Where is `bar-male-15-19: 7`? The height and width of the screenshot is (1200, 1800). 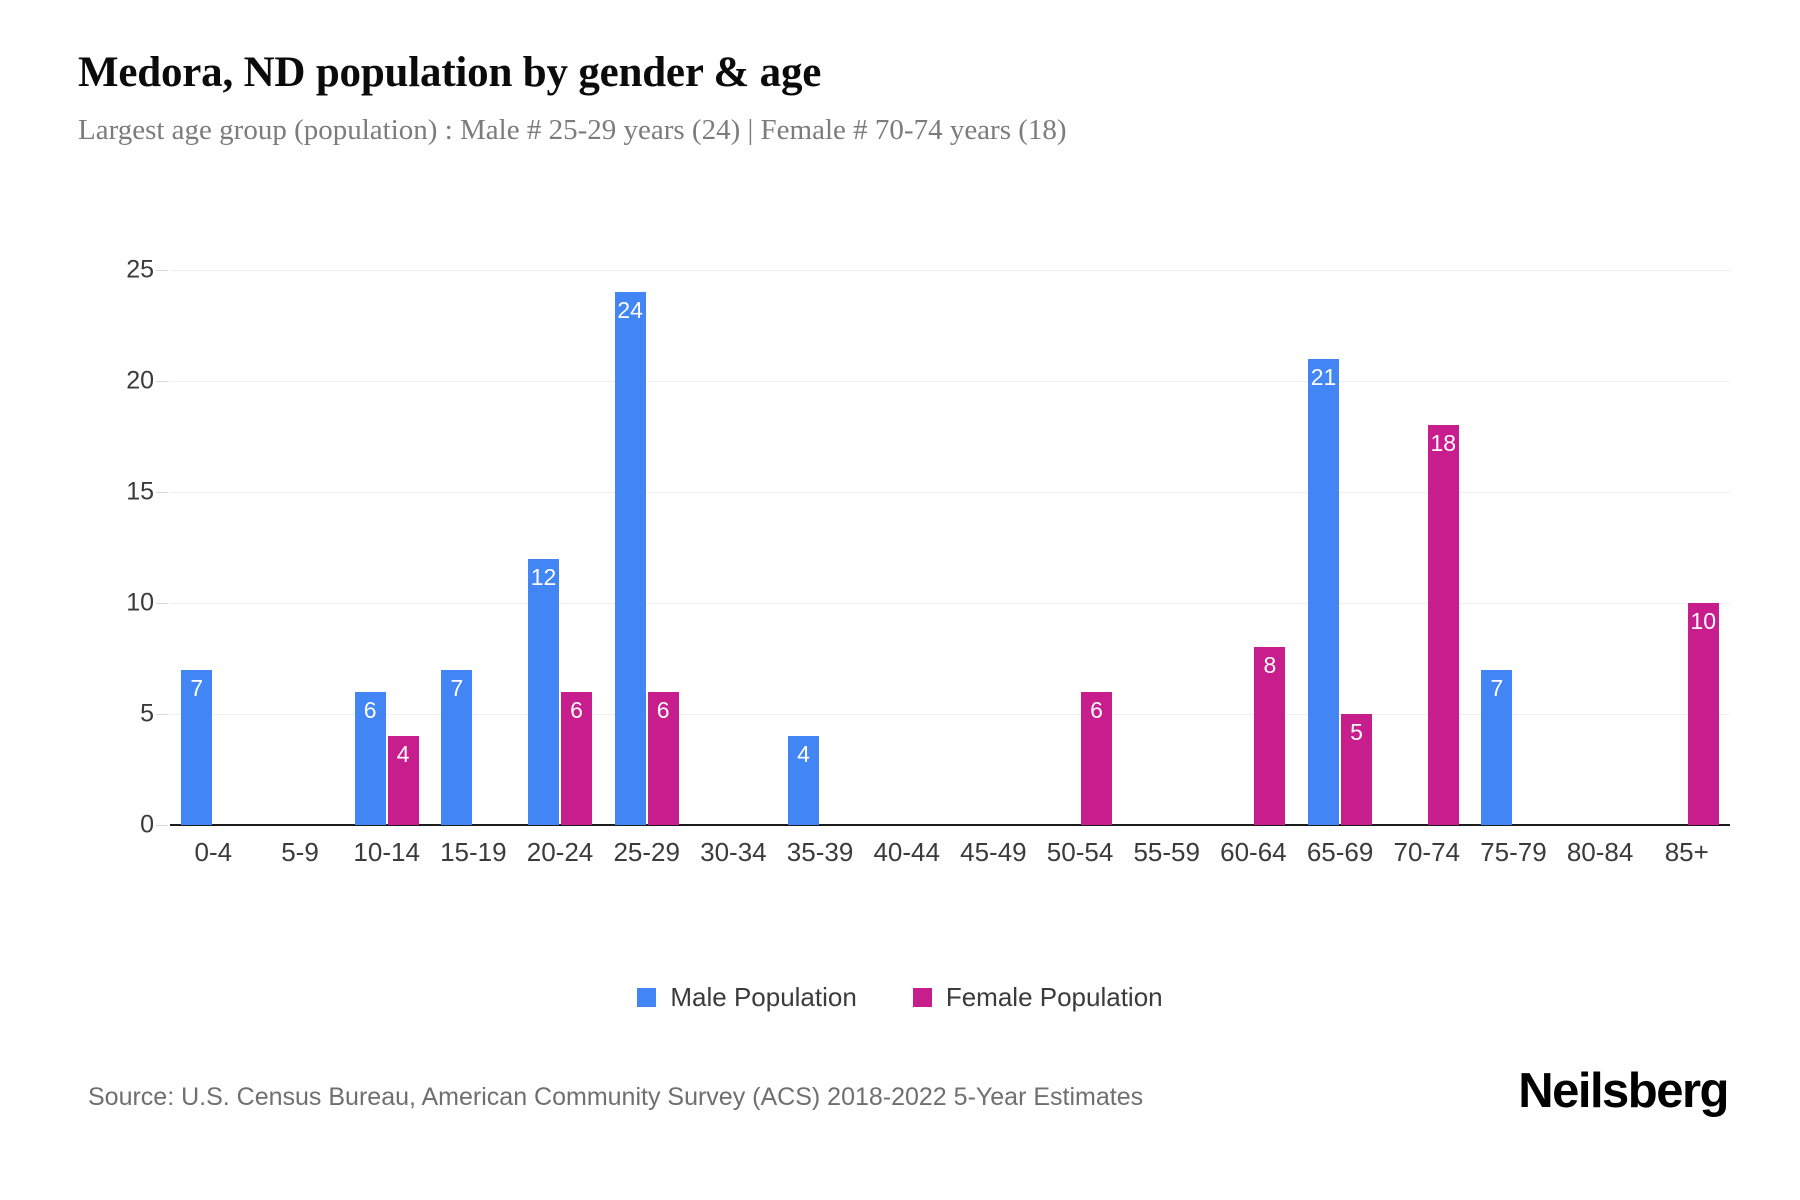 bar-male-15-19: 7 is located at coordinates (457, 747).